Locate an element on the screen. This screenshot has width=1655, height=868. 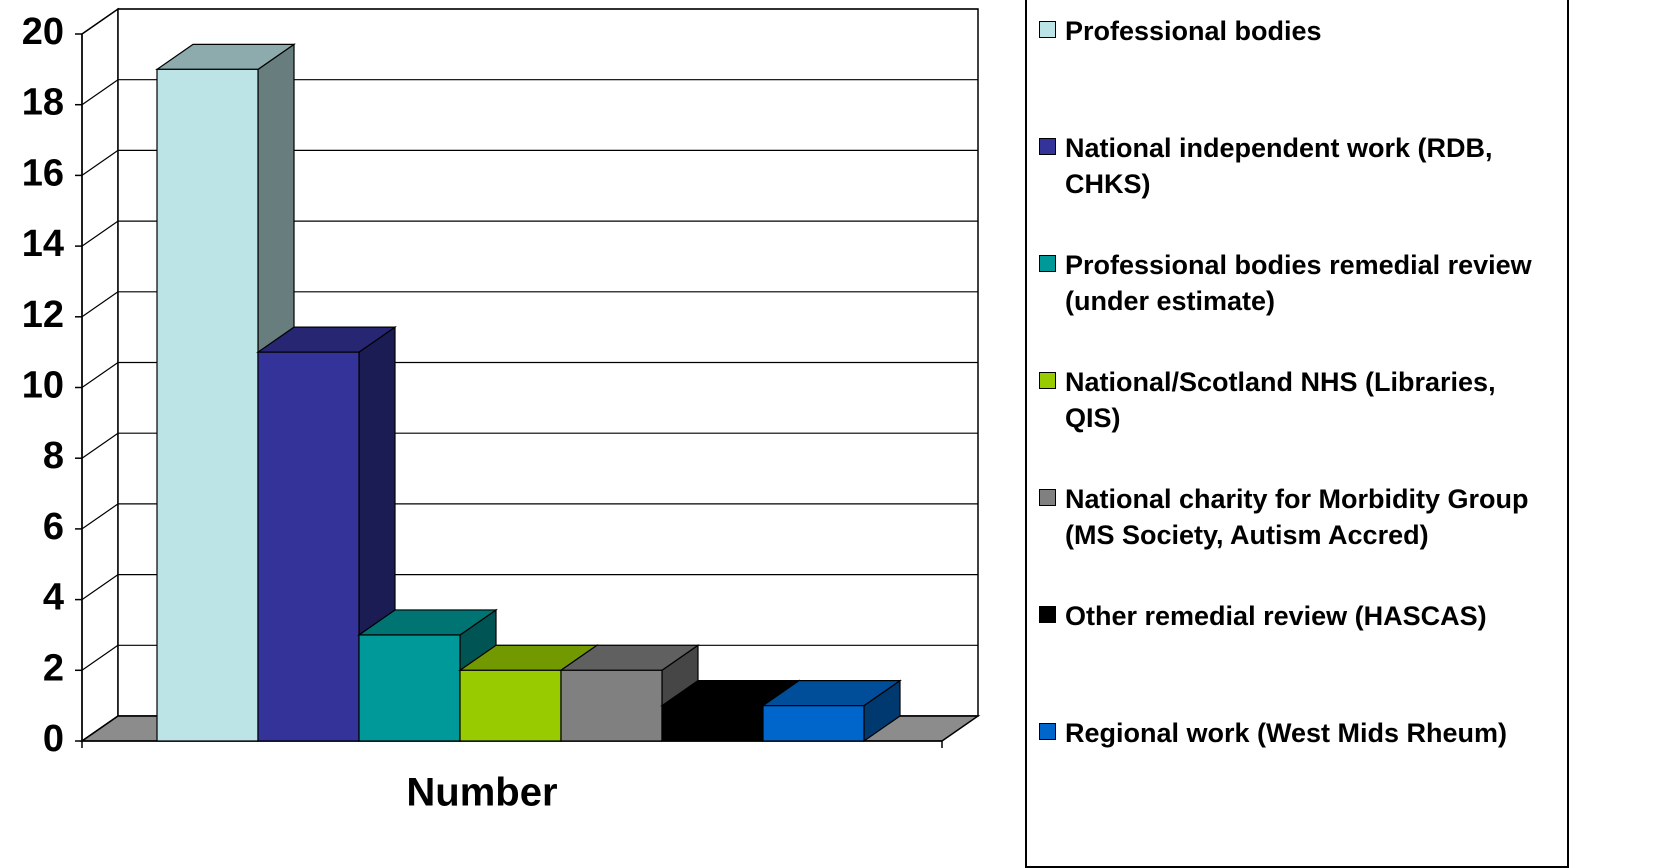
legend-label: National independent work (RDB, CHKS) is located at coordinates (1279, 166).